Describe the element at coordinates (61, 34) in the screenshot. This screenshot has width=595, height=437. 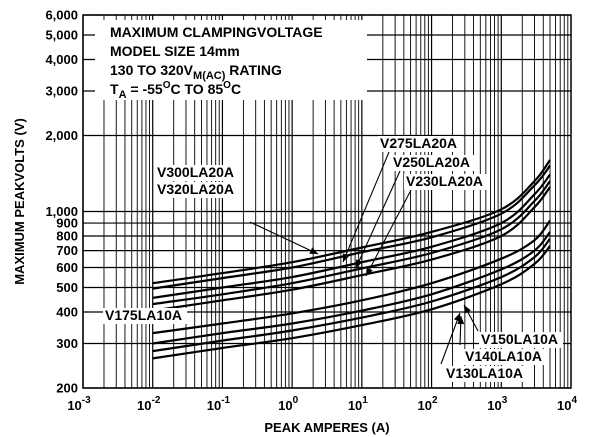
I see `y-tick-label: 5,000` at that location.